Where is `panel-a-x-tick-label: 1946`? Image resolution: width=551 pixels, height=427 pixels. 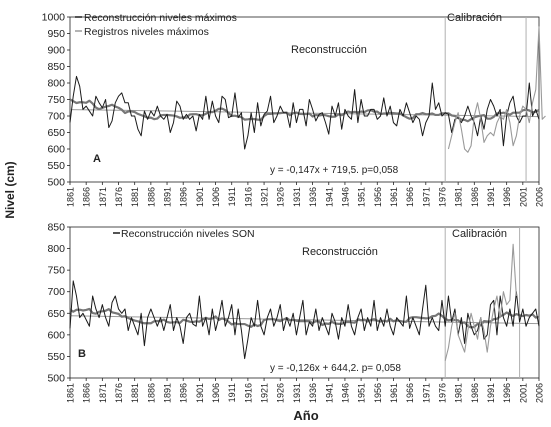
panel-a-x-tick-label: 1946 is located at coordinates (345, 197).